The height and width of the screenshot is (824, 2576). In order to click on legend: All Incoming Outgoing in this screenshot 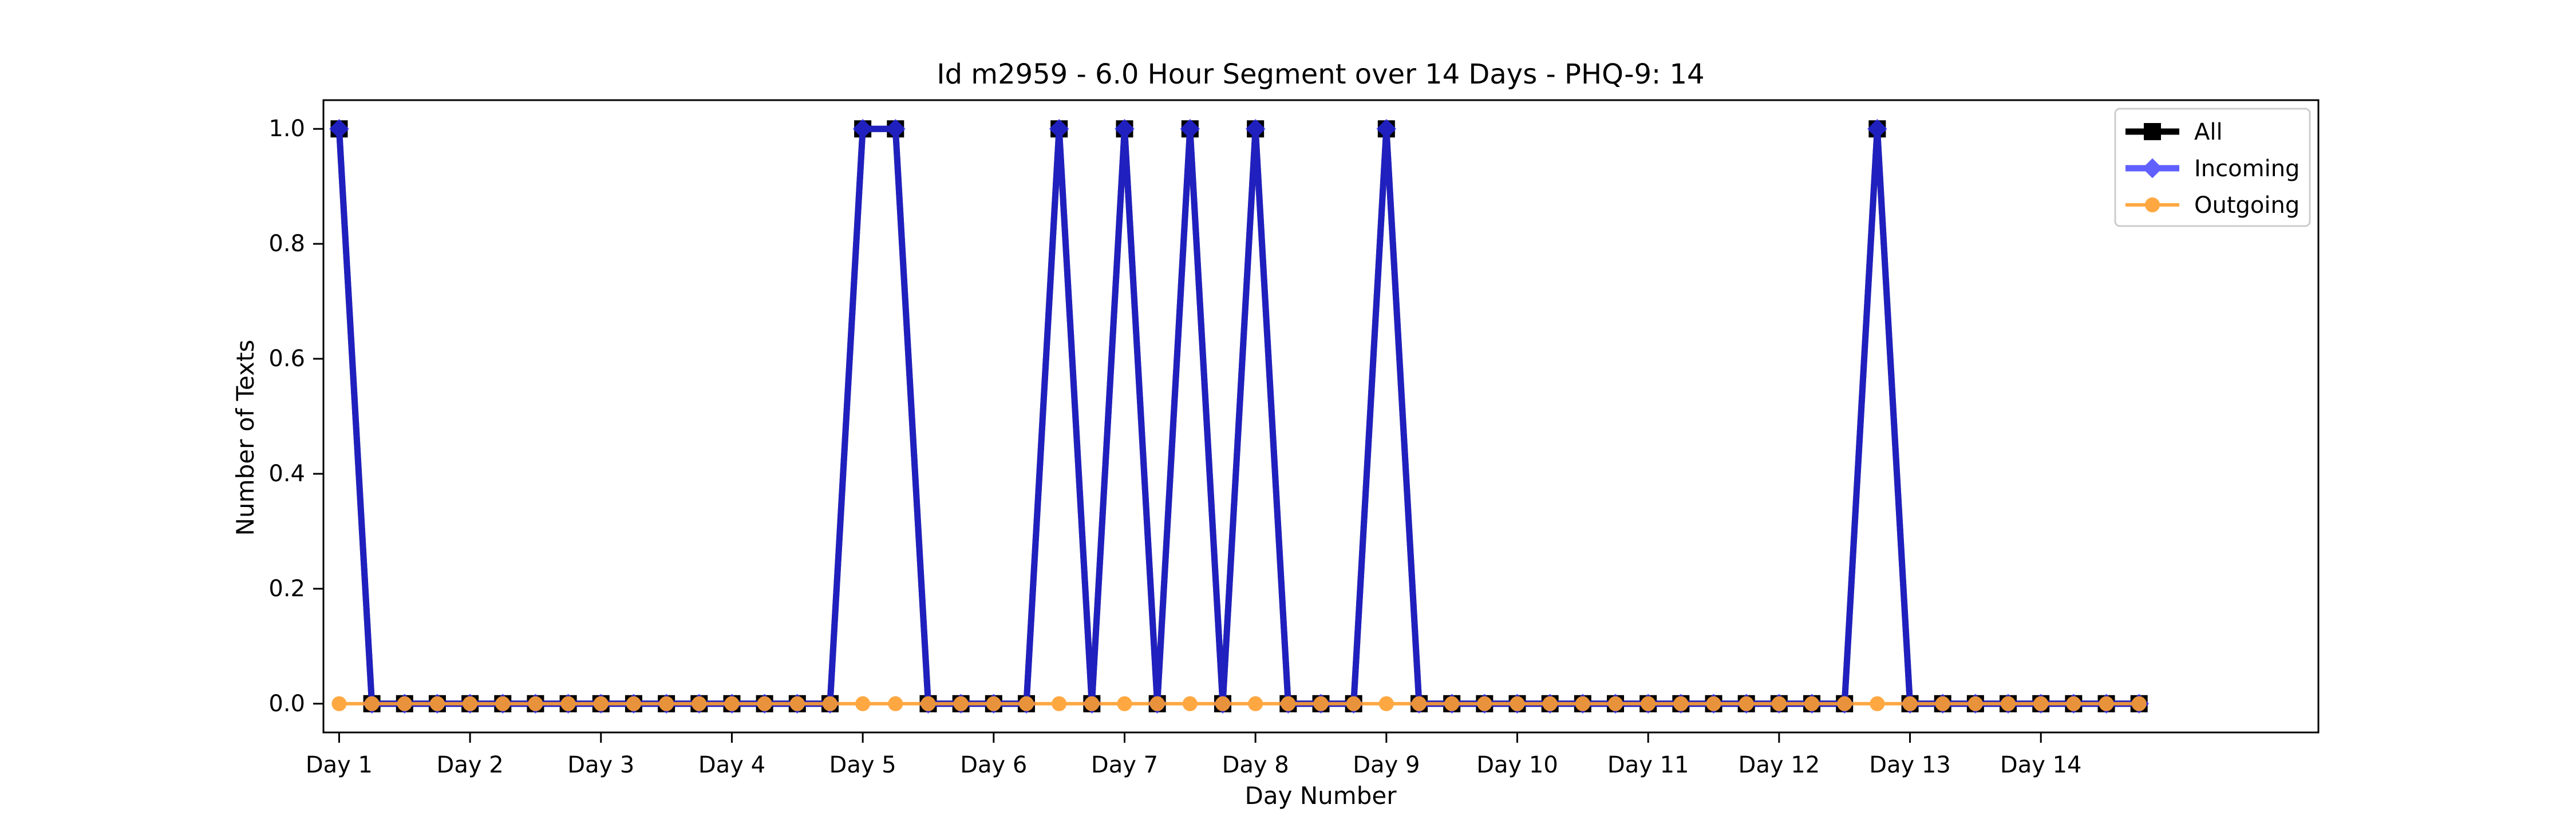, I will do `click(2212, 167)`.